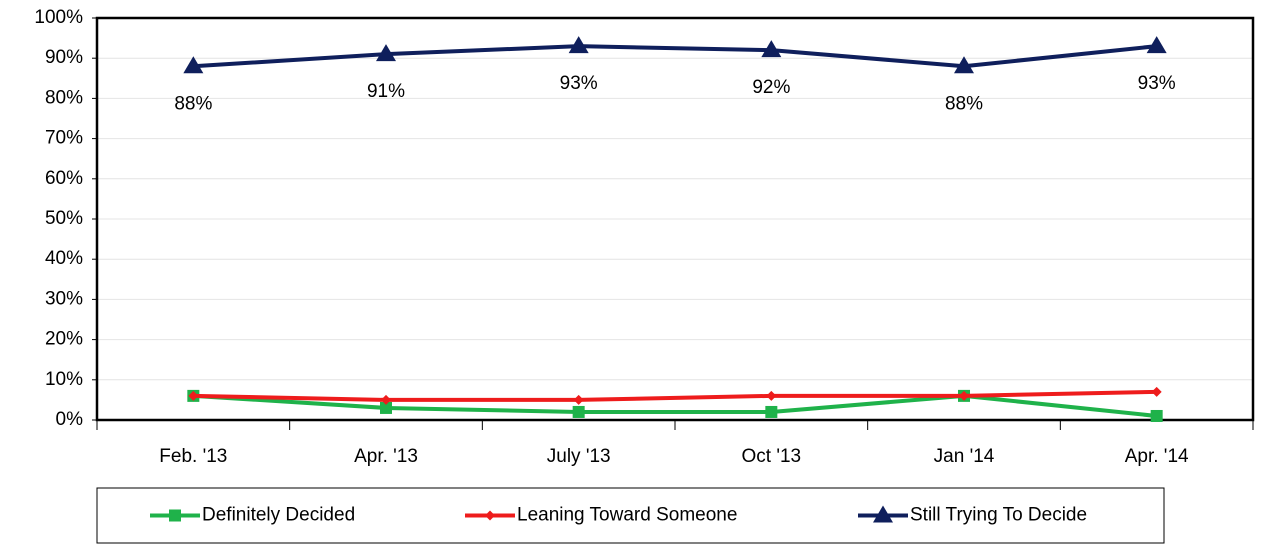  I want to click on x-tick-label: Jan '14, so click(964, 456).